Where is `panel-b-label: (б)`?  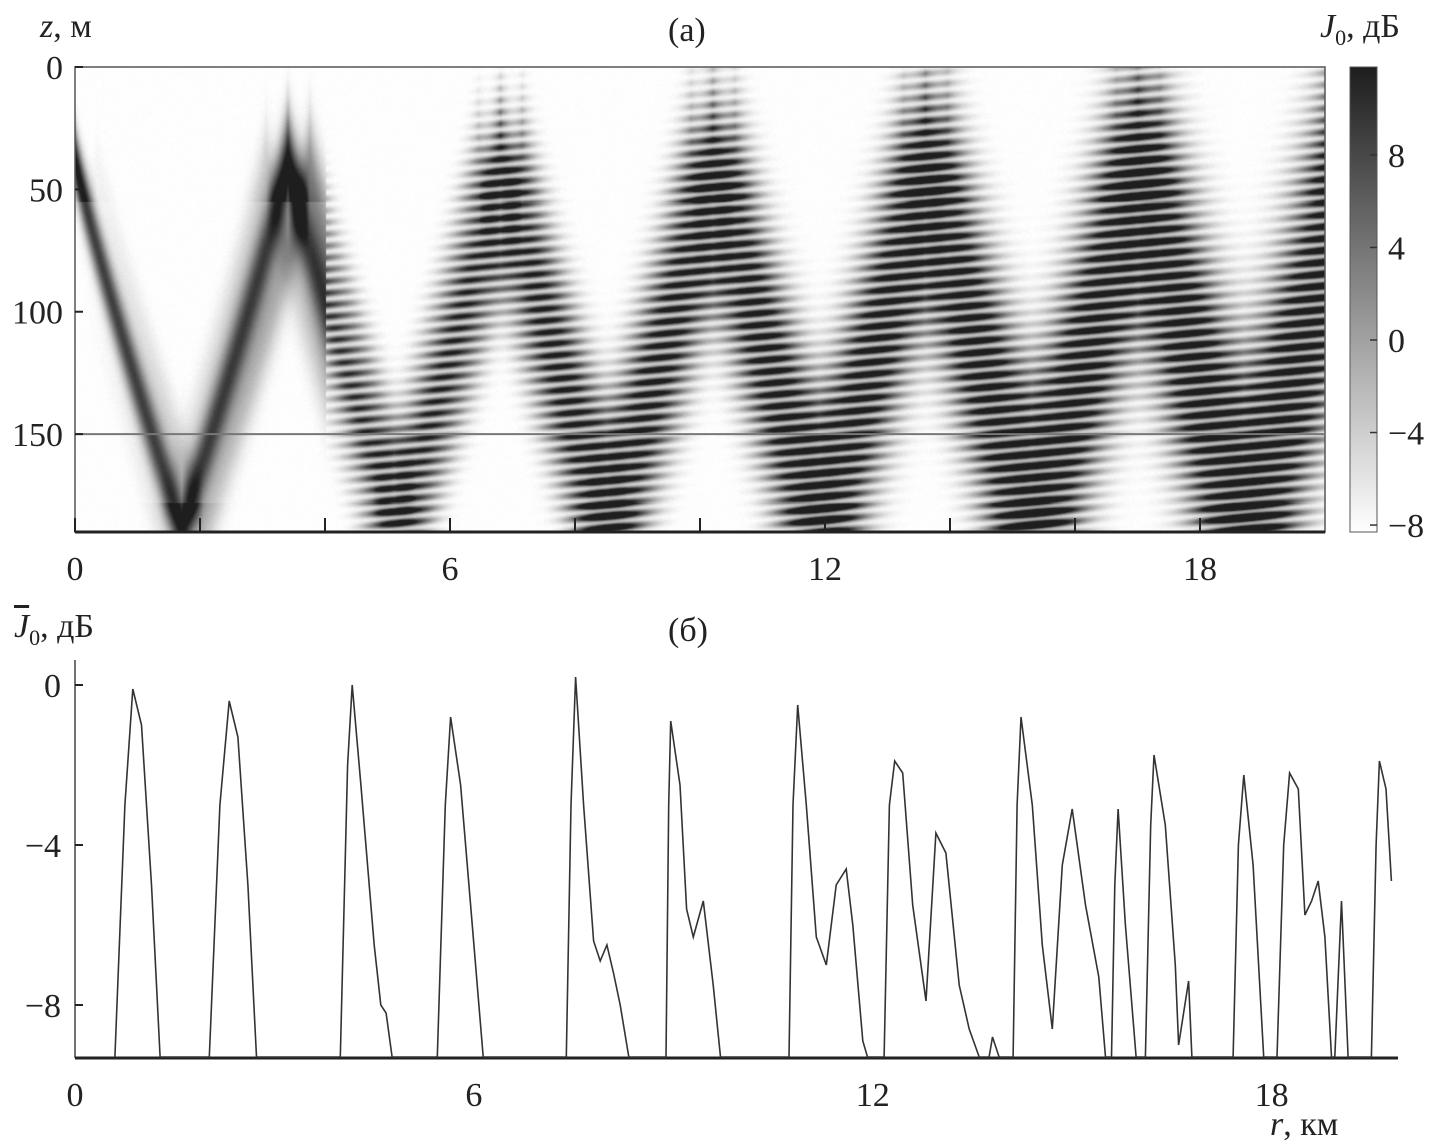 panel-b-label: (б) is located at coordinates (688, 630).